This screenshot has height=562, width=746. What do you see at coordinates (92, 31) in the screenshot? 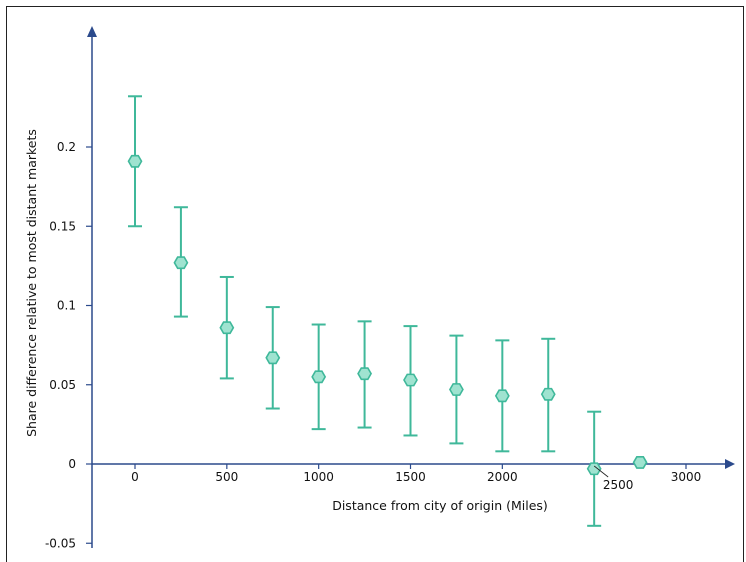
I see `y-axis-arrow-icon` at bounding box center [92, 31].